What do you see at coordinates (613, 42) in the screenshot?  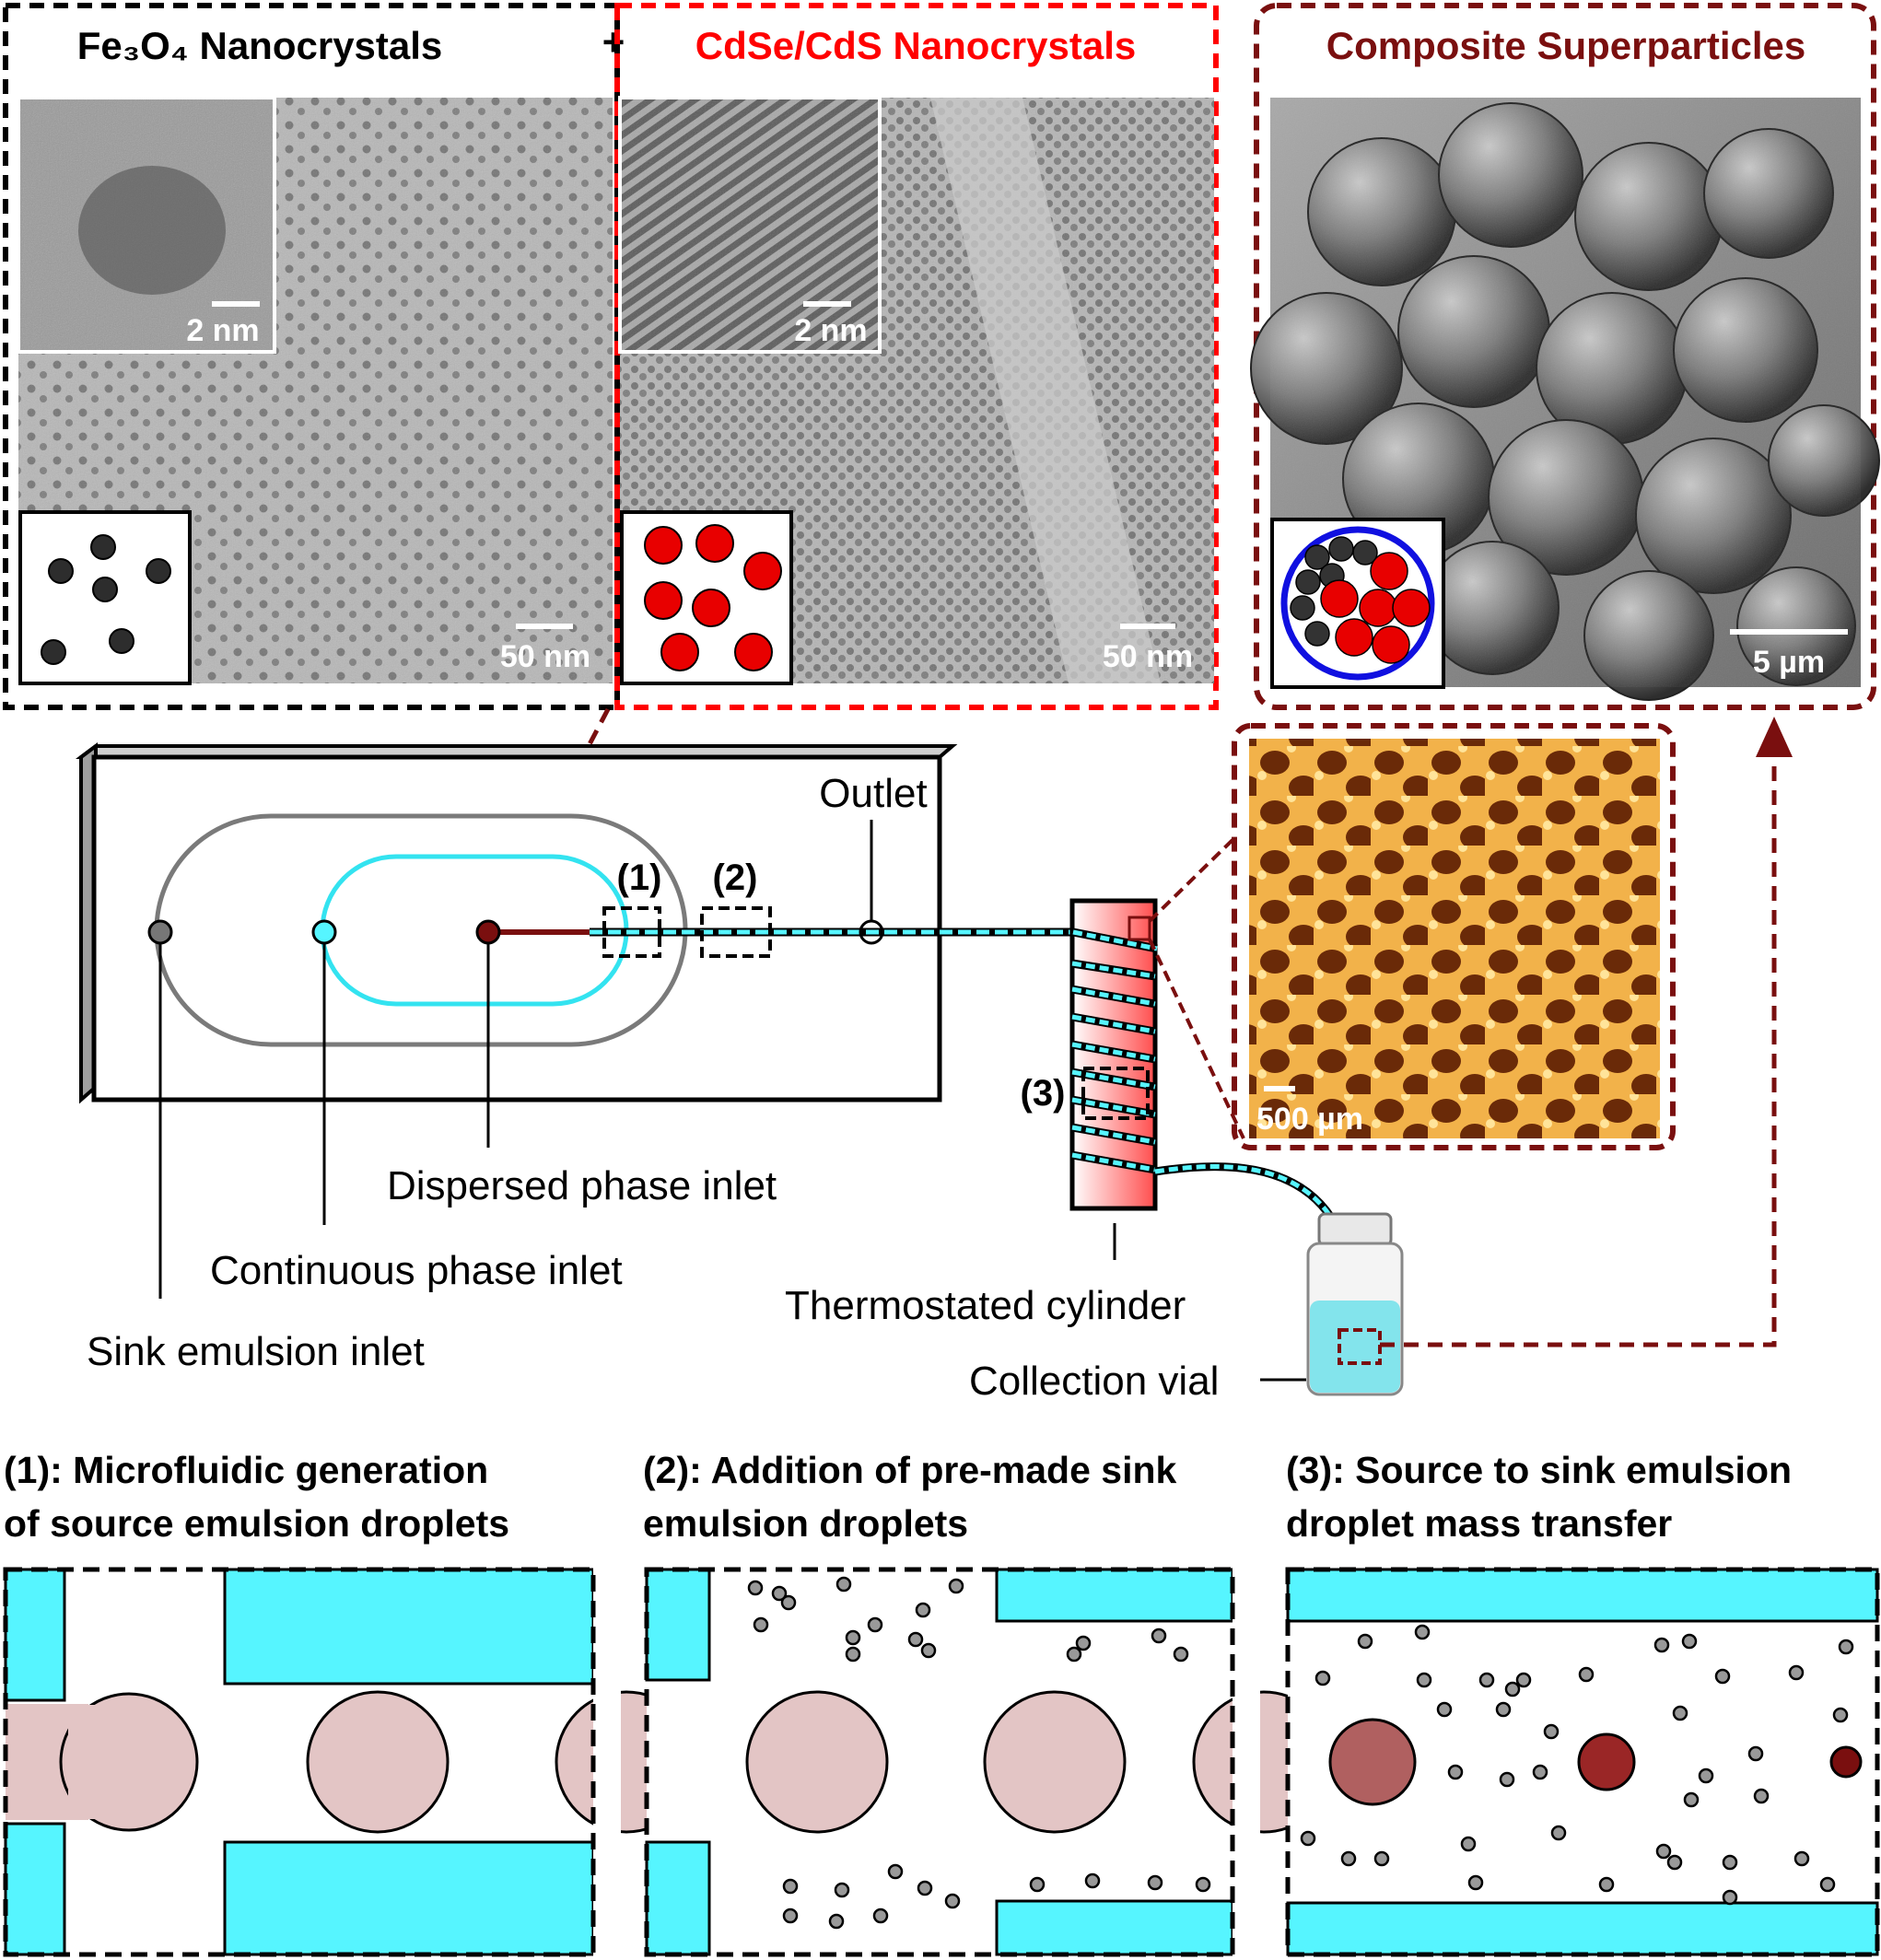 I see `plus-sign: +` at bounding box center [613, 42].